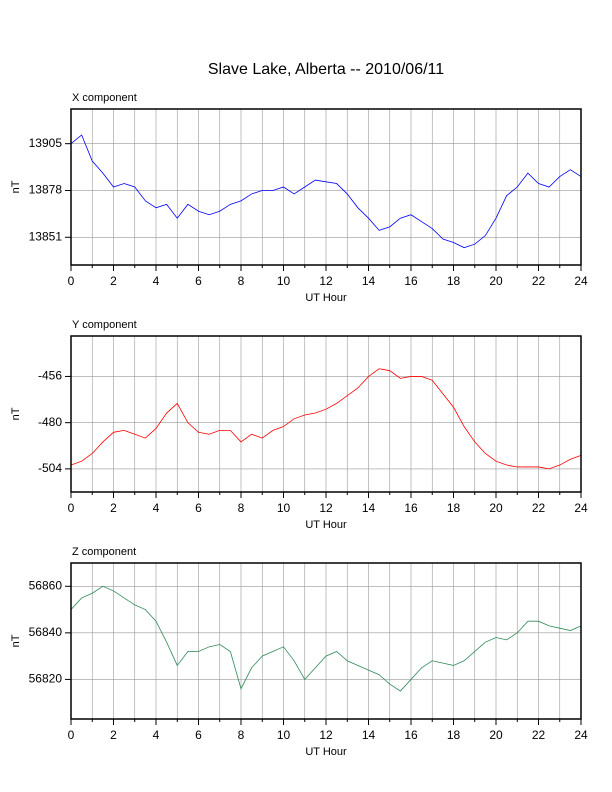  What do you see at coordinates (46, 679) in the screenshot?
I see `y-tick-label: 56820` at bounding box center [46, 679].